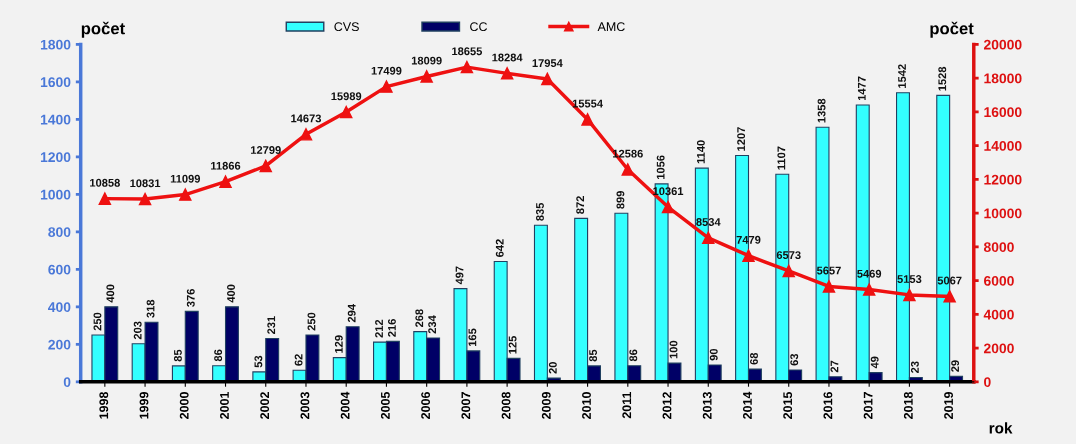 Image resolution: width=1076 pixels, height=444 pixels. What do you see at coordinates (788, 405) in the screenshot?
I see `x-tick-label: 2015` at bounding box center [788, 405].